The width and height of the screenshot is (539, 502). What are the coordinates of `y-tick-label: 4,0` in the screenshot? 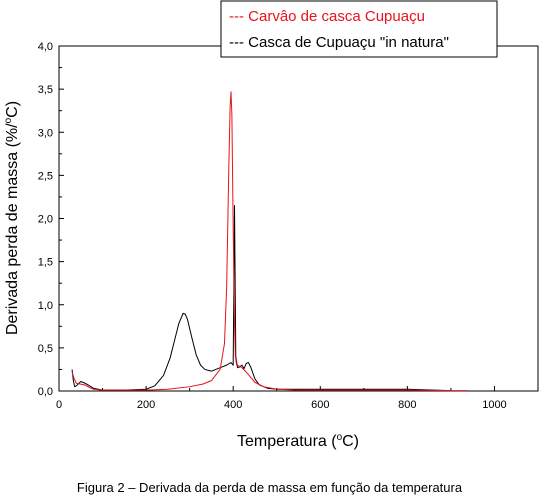 It's located at (45, 47).